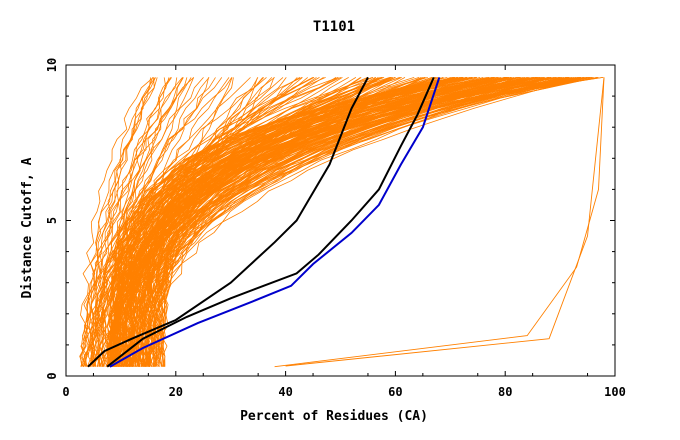 This screenshot has height=440, width=680. Describe the element at coordinates (52, 220) in the screenshot. I see `y-tick-label: 5` at that location.